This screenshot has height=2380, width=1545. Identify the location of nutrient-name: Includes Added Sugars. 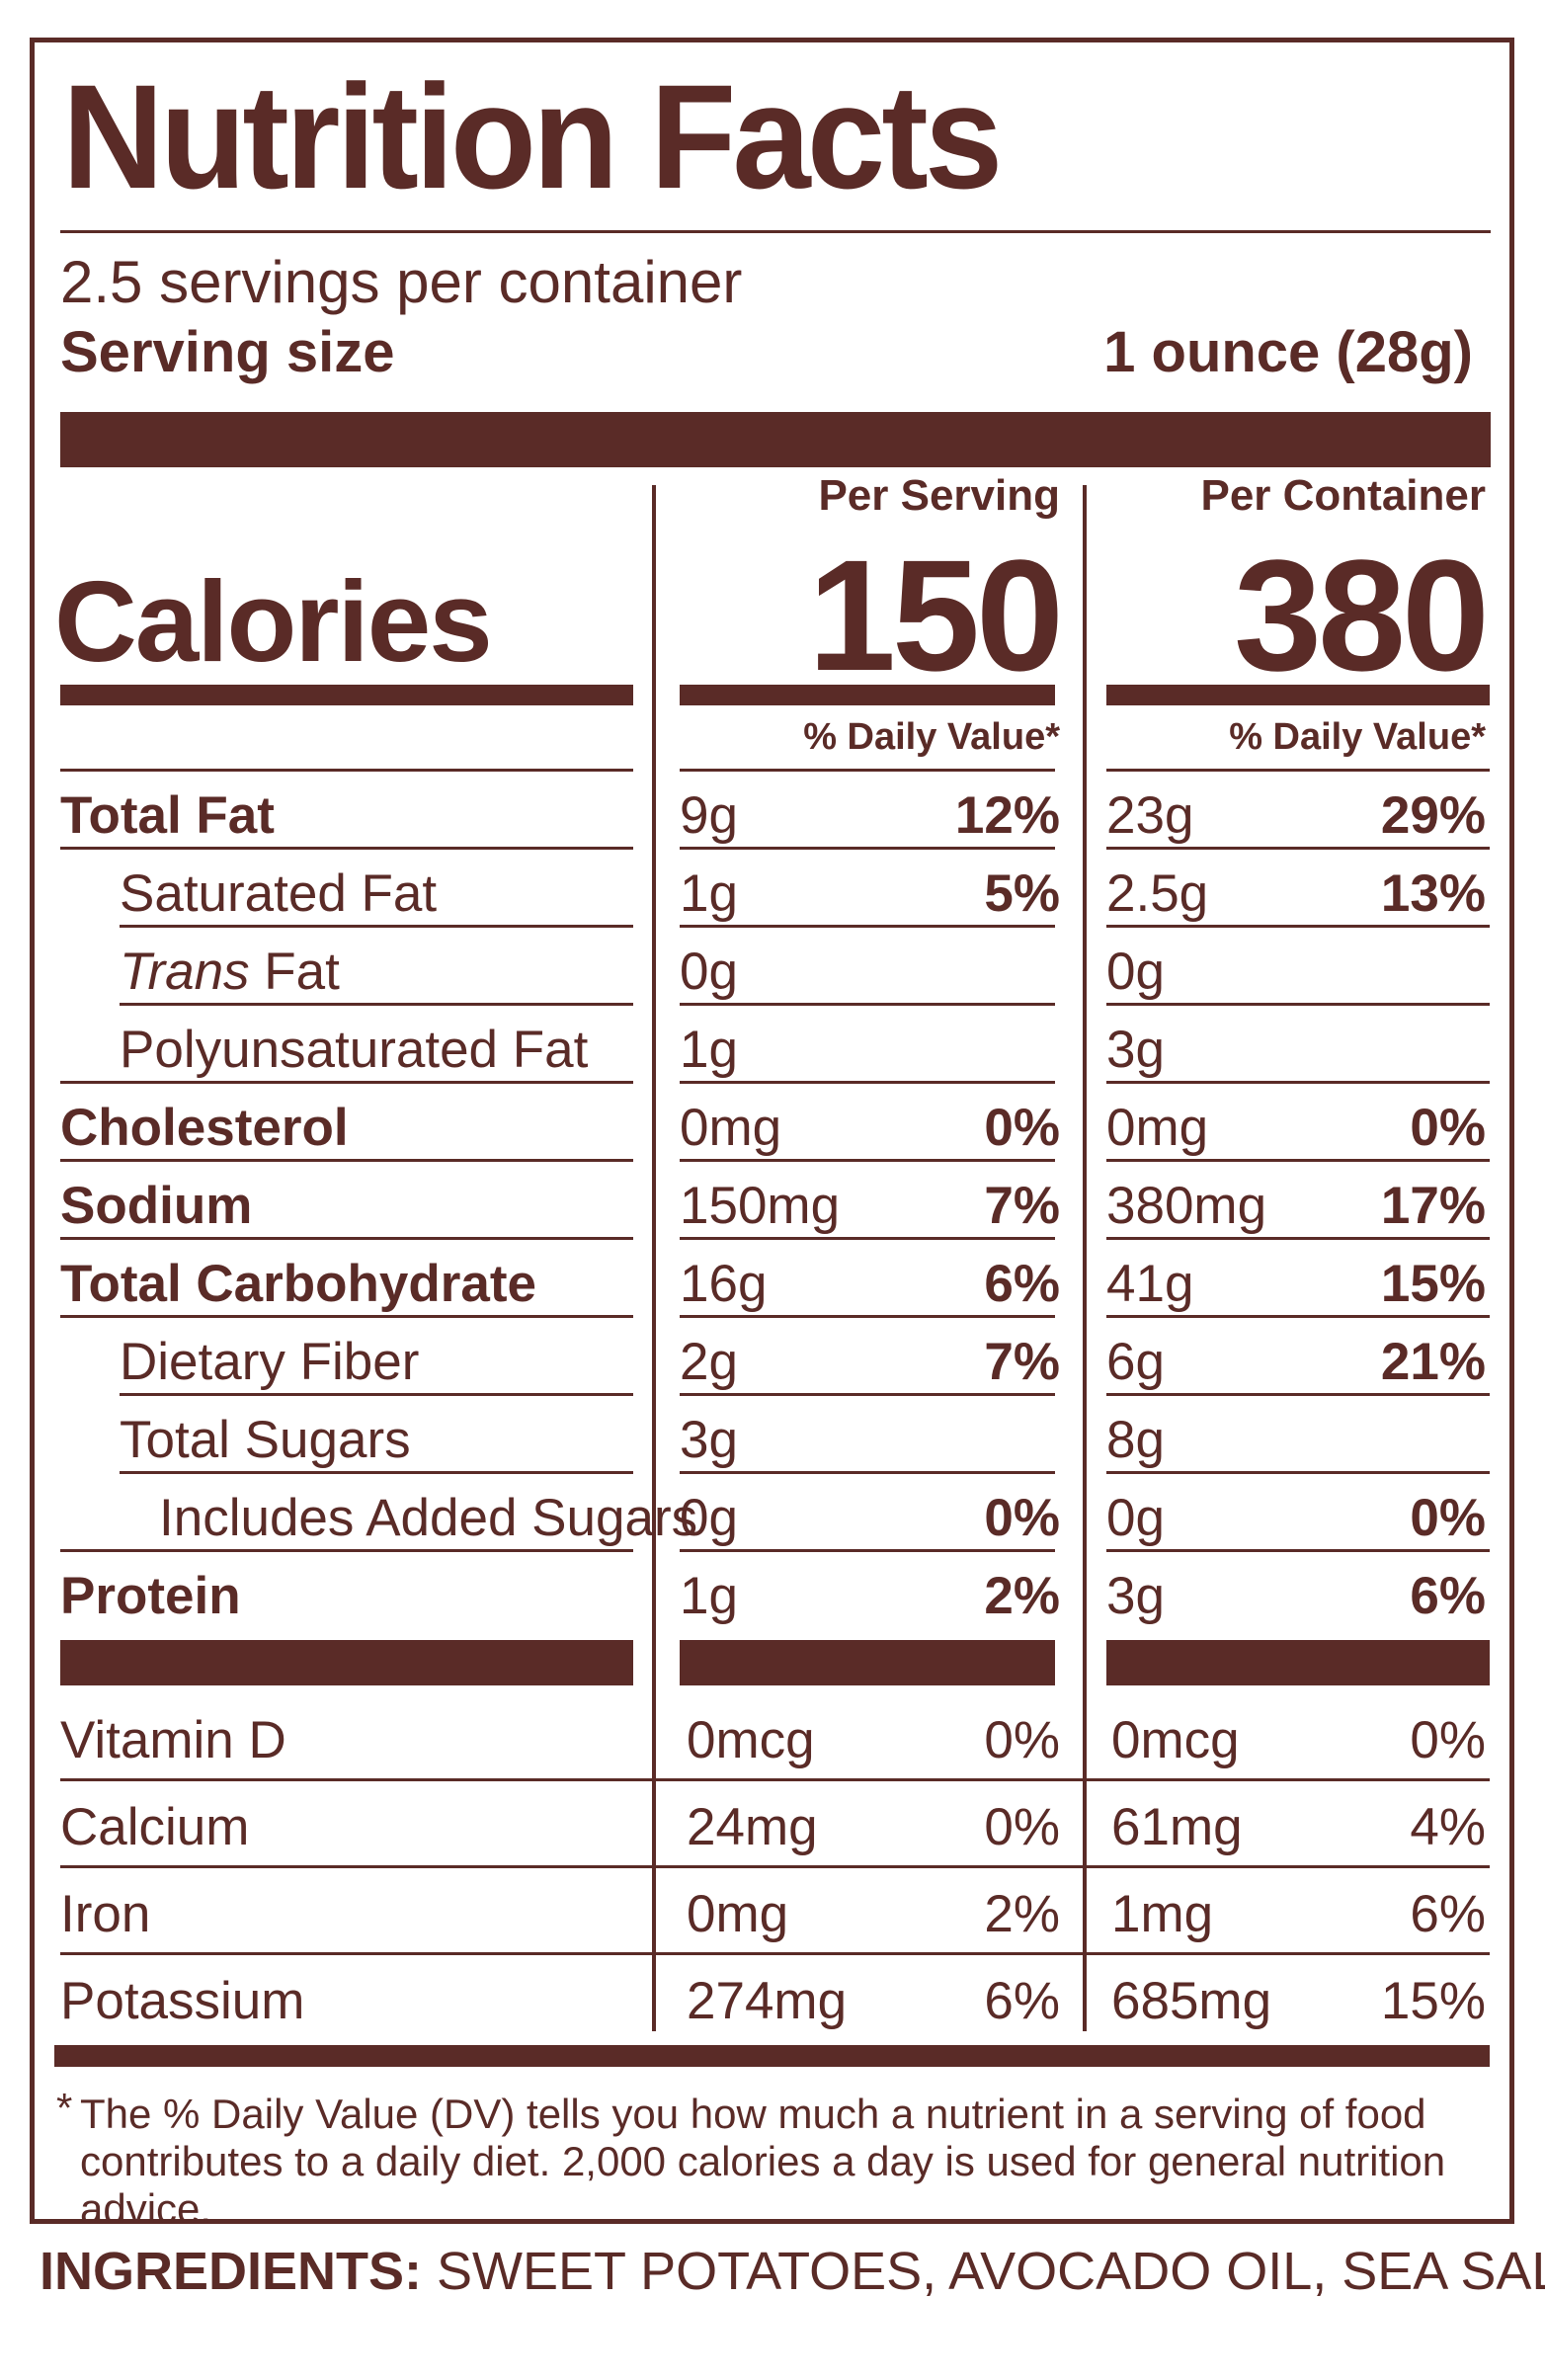
(428, 1518).